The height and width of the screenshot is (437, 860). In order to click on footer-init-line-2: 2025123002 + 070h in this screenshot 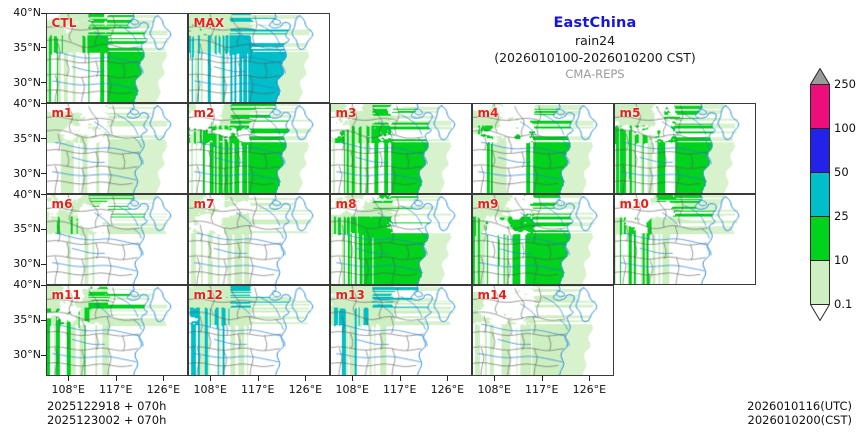, I will do `click(107, 420)`.